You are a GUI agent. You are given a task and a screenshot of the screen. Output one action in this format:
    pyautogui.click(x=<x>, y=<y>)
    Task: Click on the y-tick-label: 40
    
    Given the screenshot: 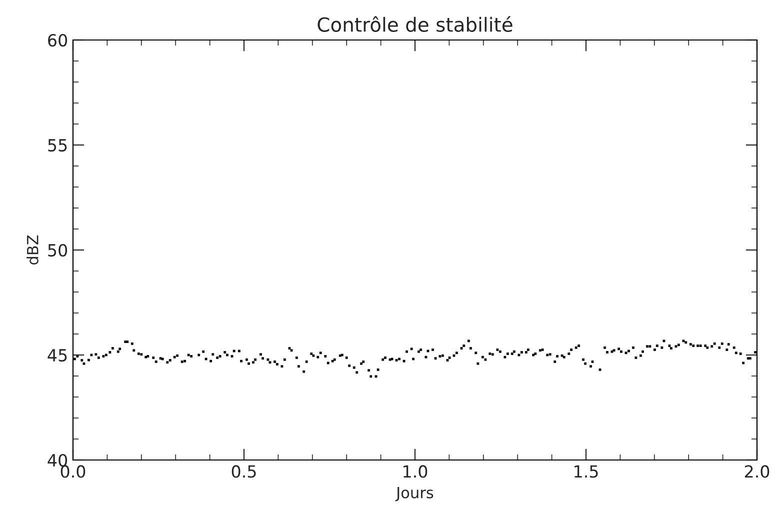 What is the action you would take?
    pyautogui.click(x=58, y=460)
    